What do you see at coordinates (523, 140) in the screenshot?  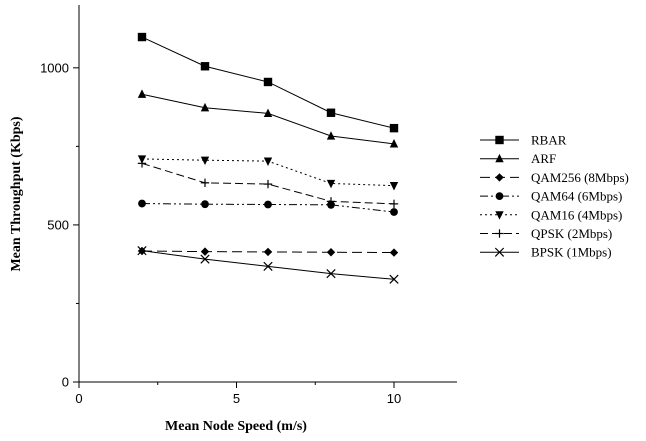 I see `legend-item: RBAR` at bounding box center [523, 140].